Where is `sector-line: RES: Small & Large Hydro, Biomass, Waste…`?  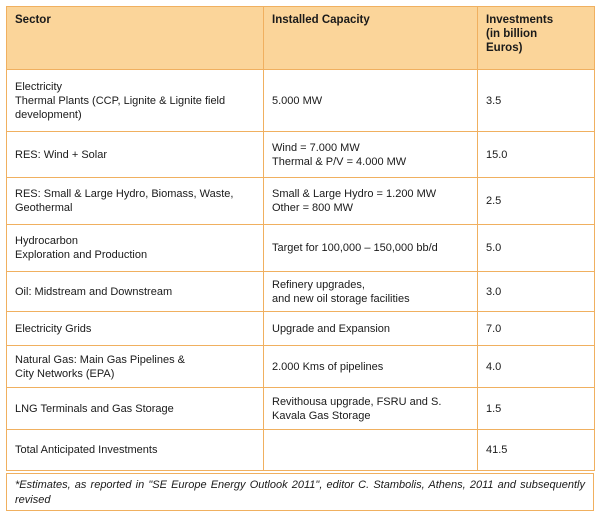
sector-line: RES: Small & Large Hydro, Biomass, Waste… is located at coordinates (124, 201).